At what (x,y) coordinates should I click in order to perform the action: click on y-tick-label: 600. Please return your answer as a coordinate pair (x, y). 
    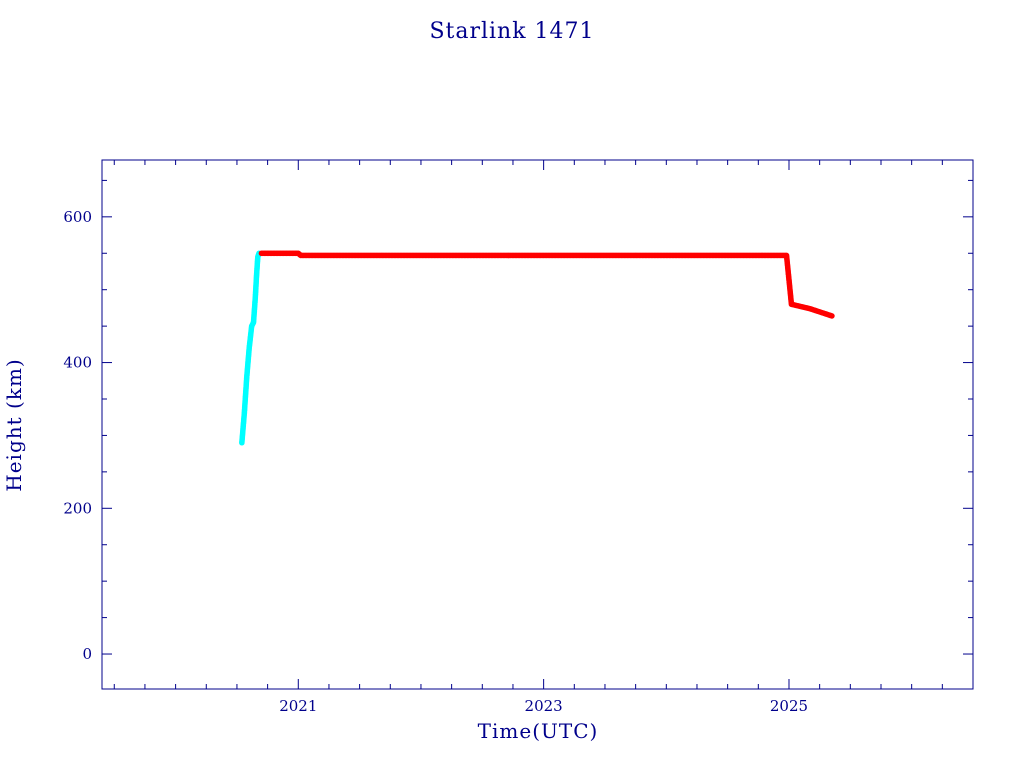
    Looking at the image, I should click on (77, 217).